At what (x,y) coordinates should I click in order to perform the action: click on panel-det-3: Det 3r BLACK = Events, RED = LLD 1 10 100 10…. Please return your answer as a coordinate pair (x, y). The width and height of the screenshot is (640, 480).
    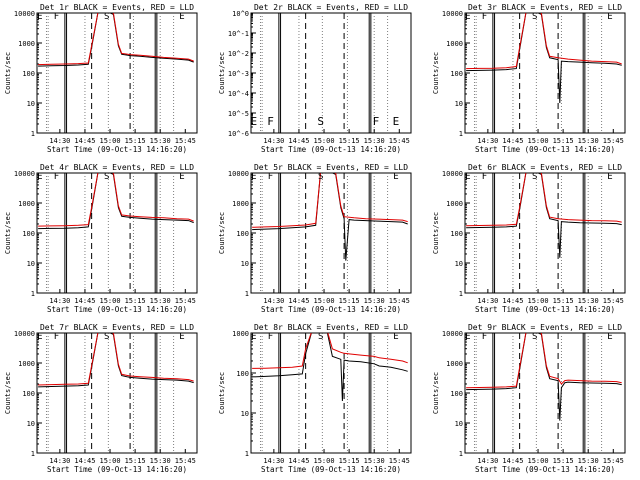
    Looking at the image, I should click on (529, 78).